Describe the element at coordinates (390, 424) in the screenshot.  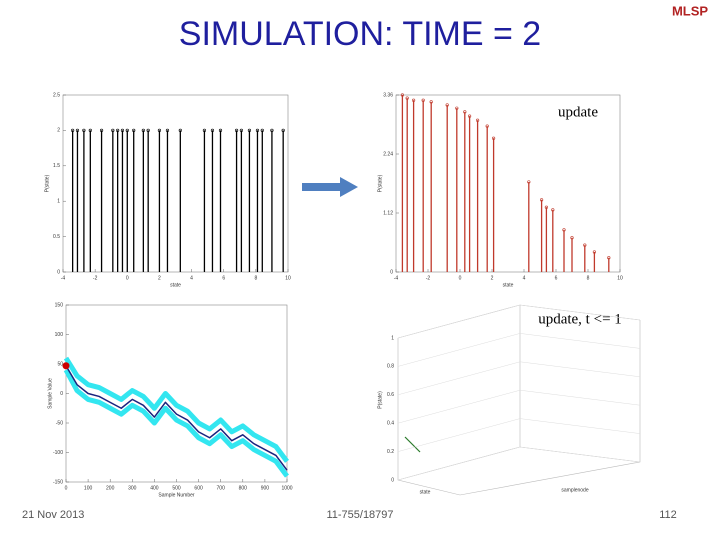
I see `z-tick-label: 0.4` at that location.